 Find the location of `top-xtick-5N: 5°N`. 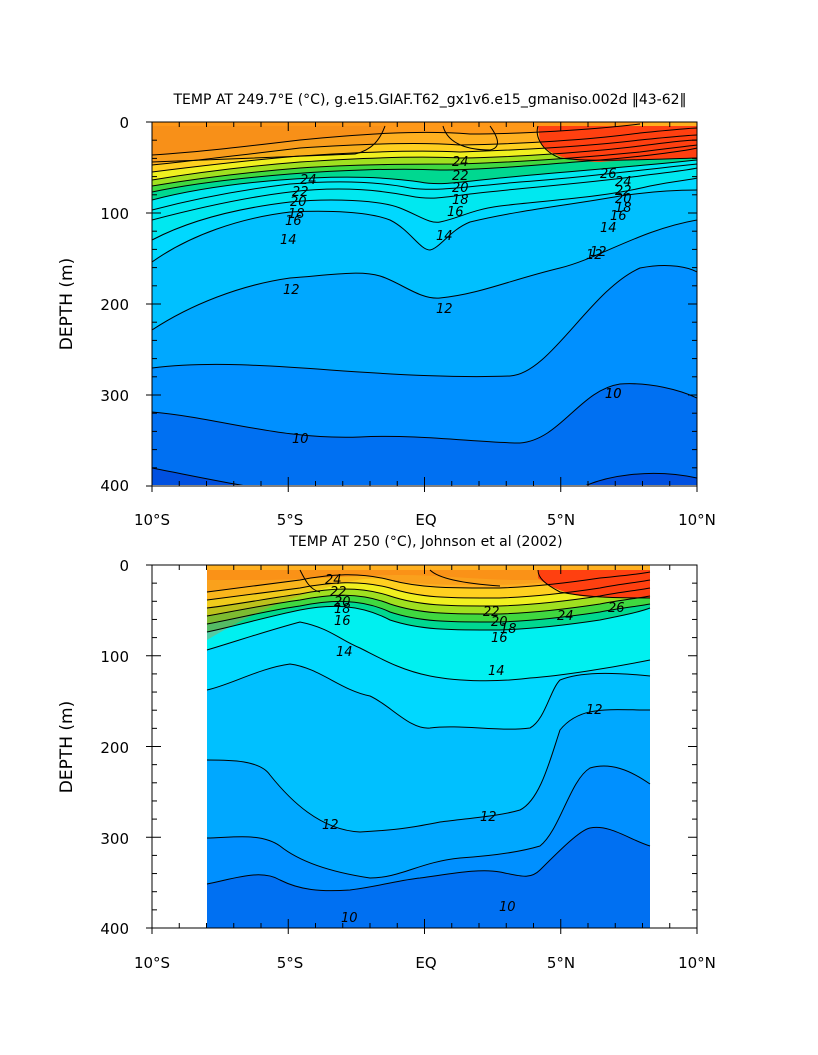

top-xtick-5N: 5°N is located at coordinates (561, 520).